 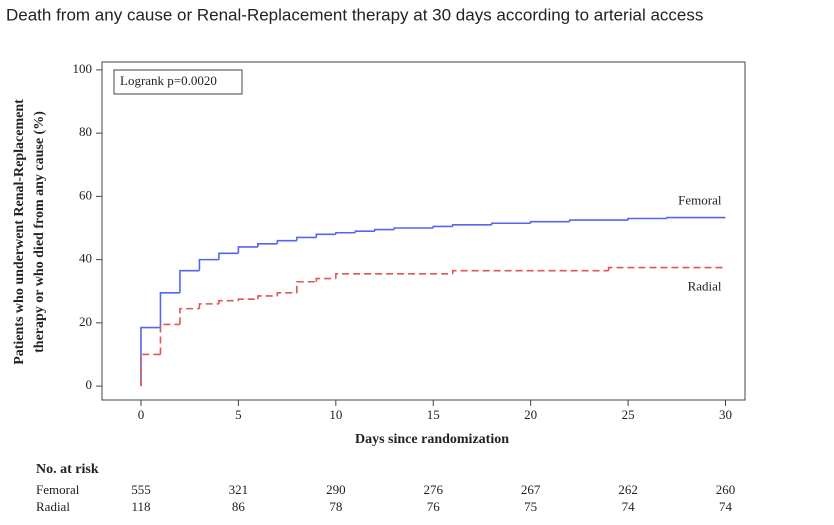 I want to click on risk-row-name: Femoral, so click(x=58, y=489).